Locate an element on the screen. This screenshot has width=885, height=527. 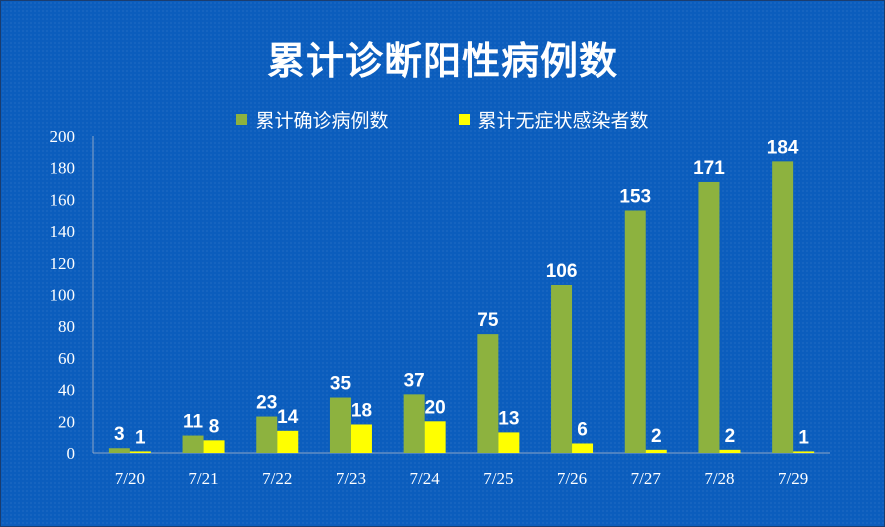
x-tick-label: 7/29 is located at coordinates (793, 478).